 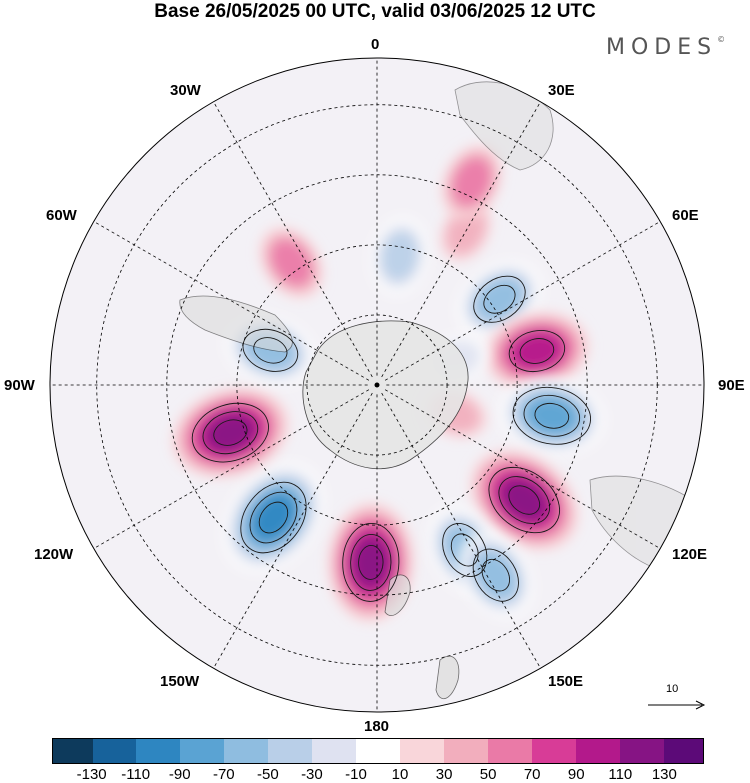 I want to click on brand-logo: MODES©, so click(x=665, y=47).